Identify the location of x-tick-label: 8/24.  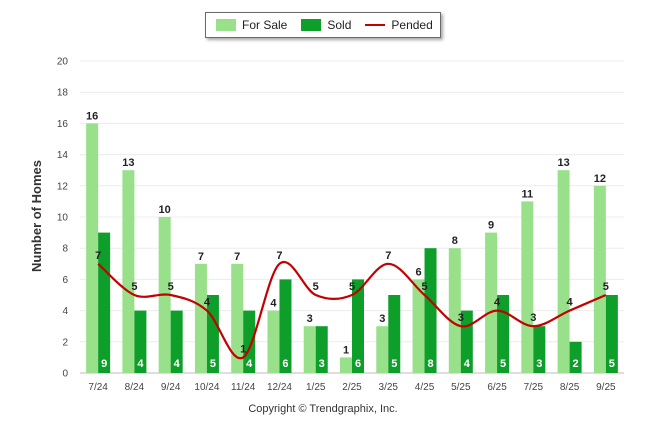
(135, 387).